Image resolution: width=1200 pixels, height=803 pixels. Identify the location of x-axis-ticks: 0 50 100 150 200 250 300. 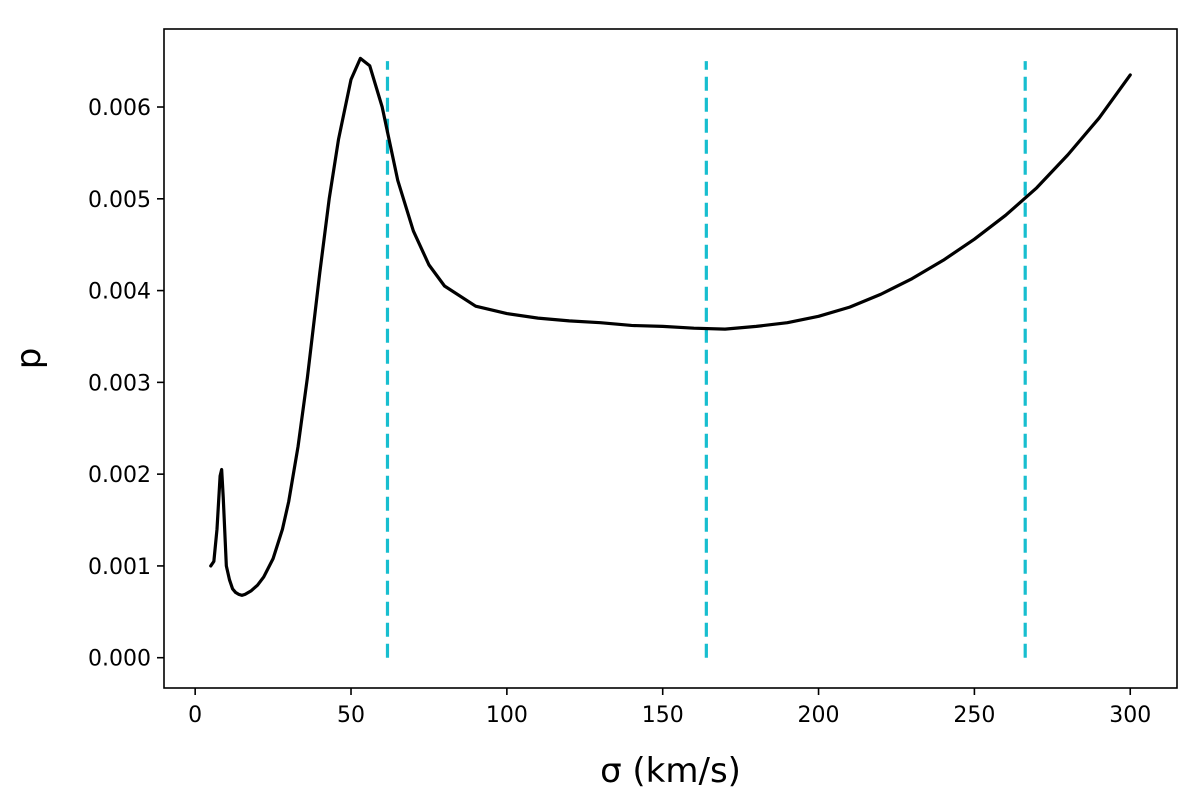
(669, 708).